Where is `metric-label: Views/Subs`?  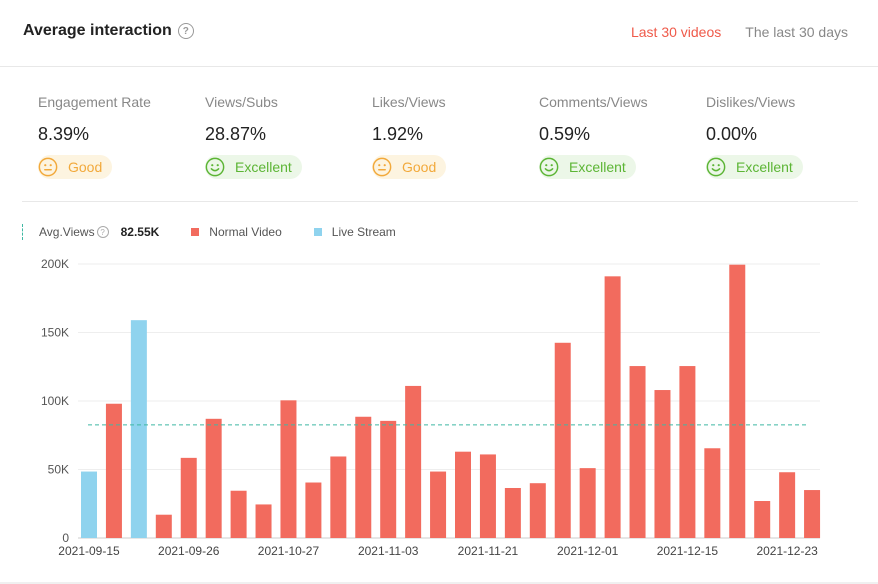
metric-label: Views/Subs is located at coordinates (241, 102).